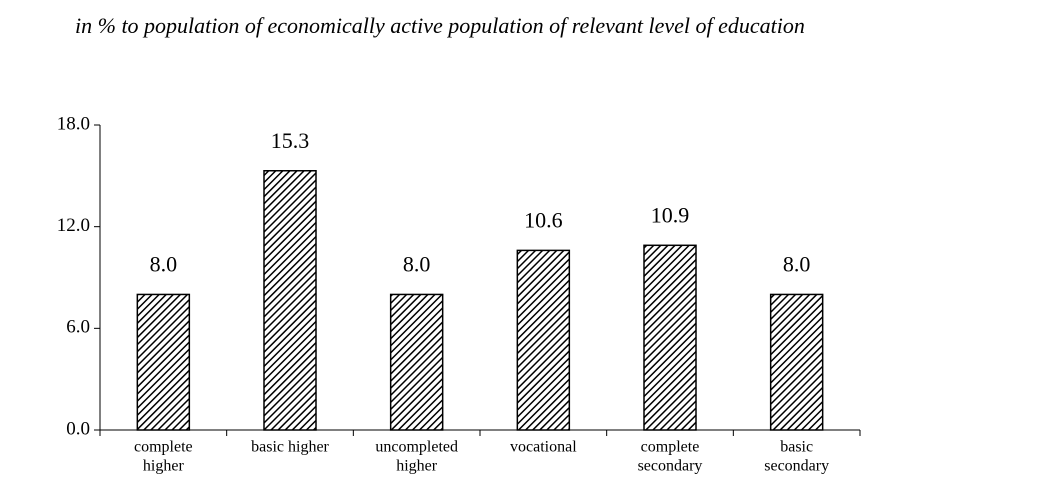 Image resolution: width=1053 pixels, height=493 pixels. I want to click on y-tick-label: 18.0, so click(73, 123).